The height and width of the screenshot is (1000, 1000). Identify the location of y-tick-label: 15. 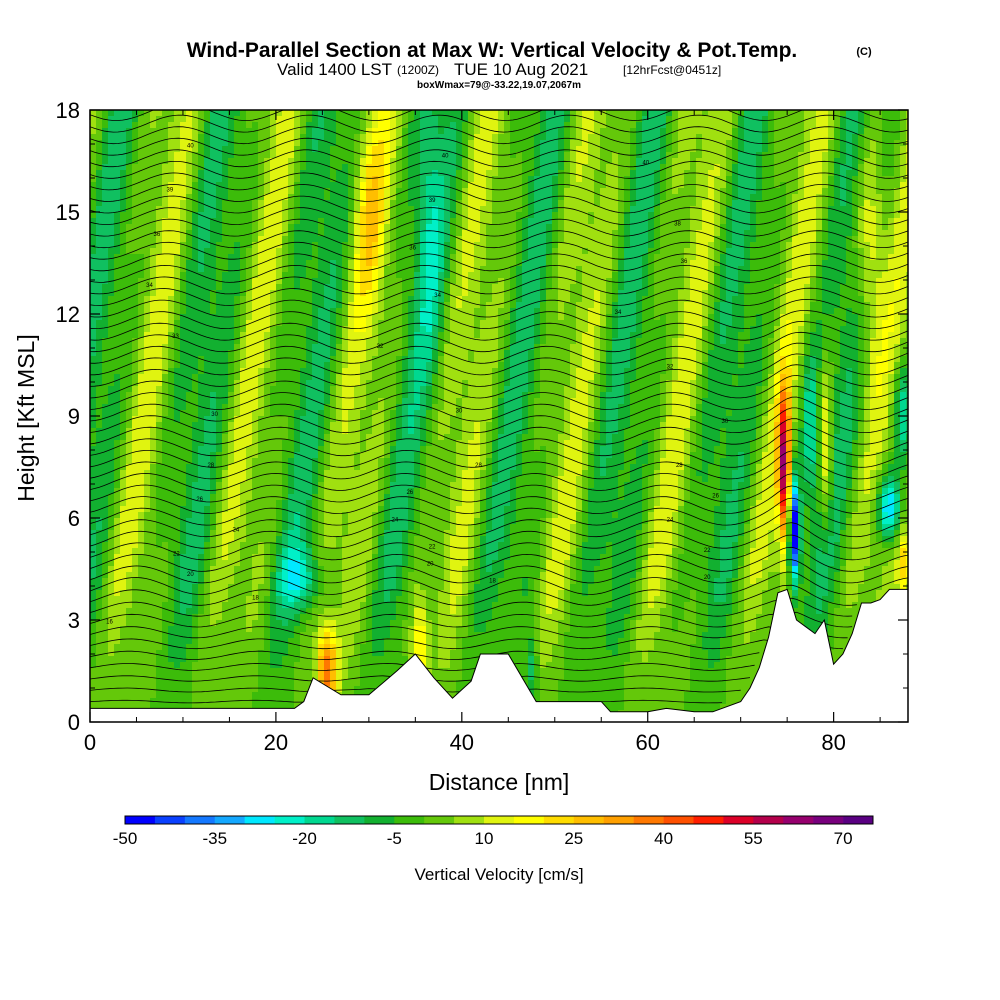
(68, 212).